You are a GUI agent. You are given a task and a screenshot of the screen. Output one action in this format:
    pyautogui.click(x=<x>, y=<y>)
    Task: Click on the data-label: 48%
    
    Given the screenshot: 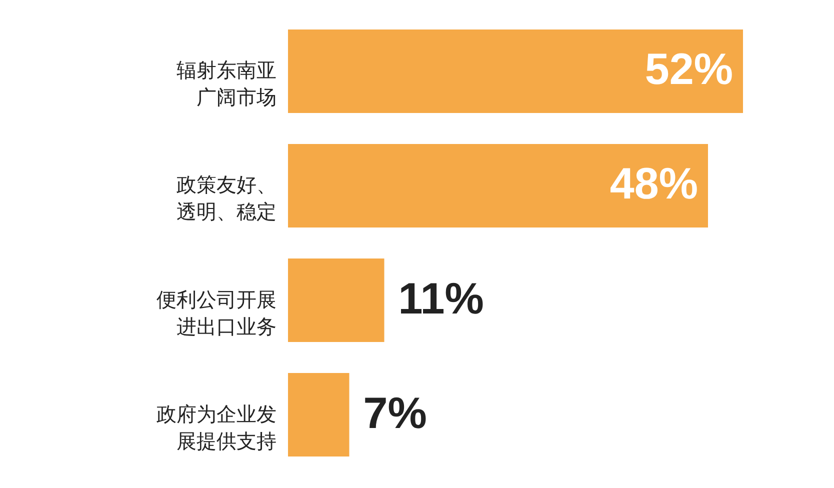 What is the action you would take?
    pyautogui.click(x=654, y=184)
    